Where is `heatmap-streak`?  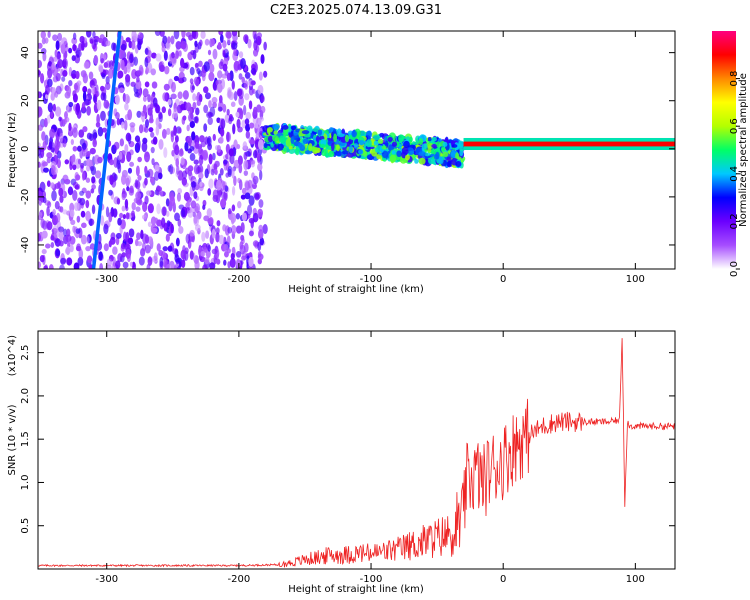
heatmap-streak is located at coordinates (106, 150).